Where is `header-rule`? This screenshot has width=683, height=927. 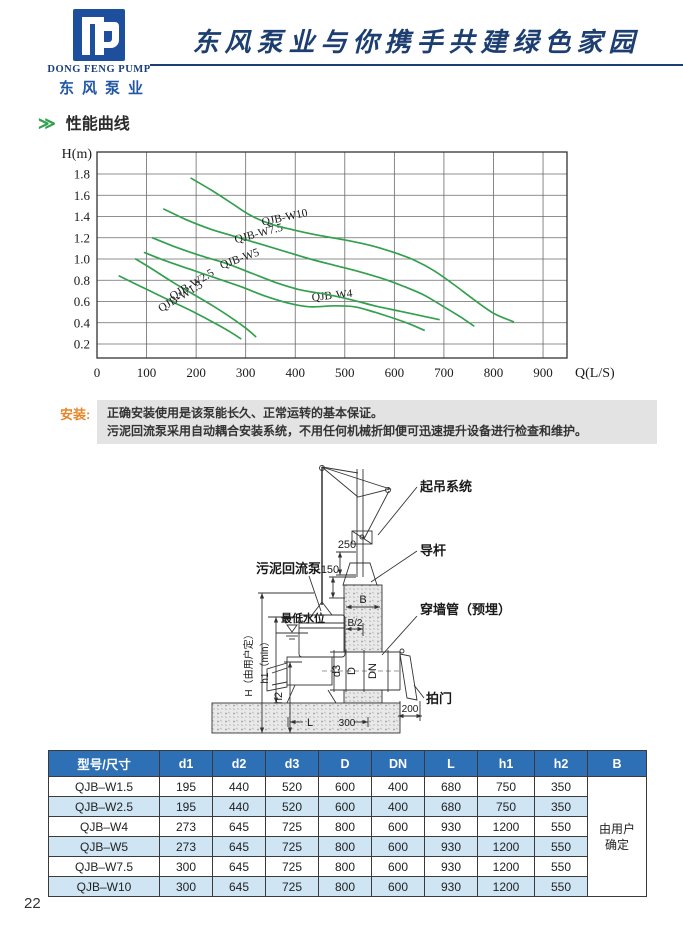 header-rule is located at coordinates (416, 65).